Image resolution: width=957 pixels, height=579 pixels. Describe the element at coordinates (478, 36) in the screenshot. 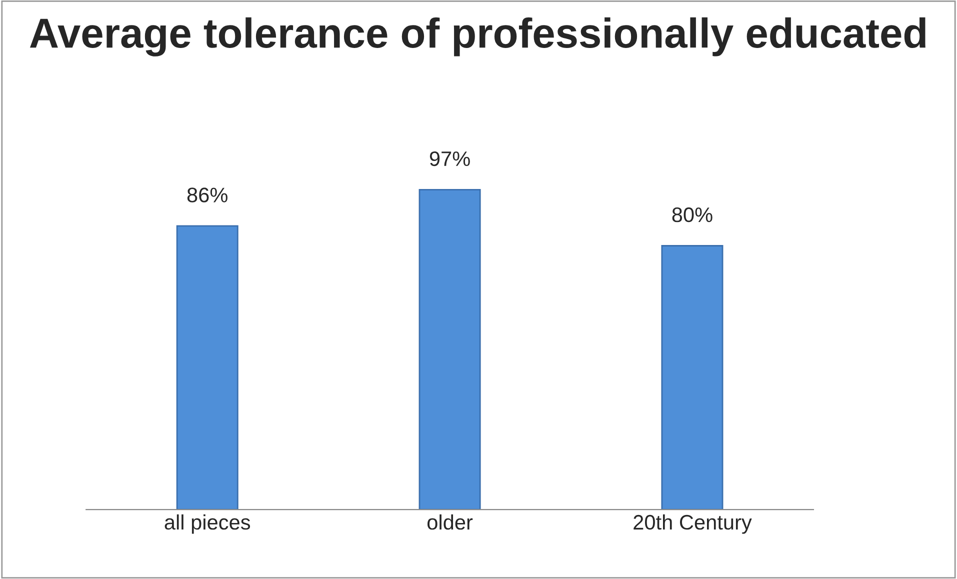

I see `chart-title: Average tolerance of professionally educated` at that location.